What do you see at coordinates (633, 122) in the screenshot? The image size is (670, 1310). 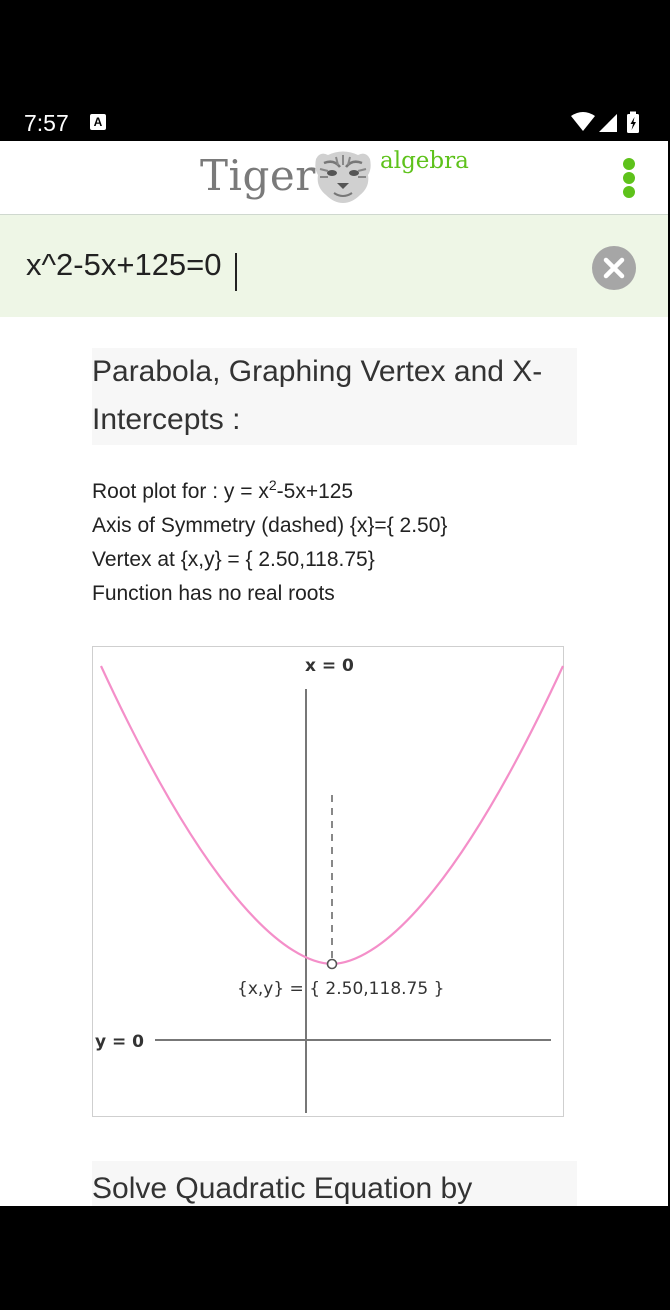 I see `battery-icon` at bounding box center [633, 122].